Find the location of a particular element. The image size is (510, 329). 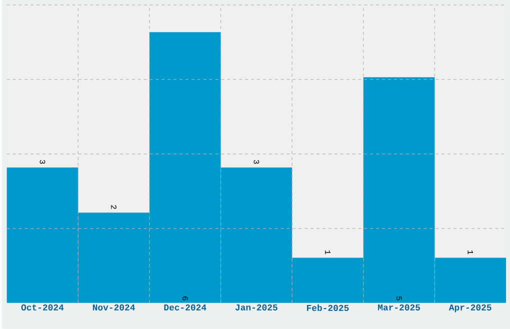

x-tick-label: Jan-2025 is located at coordinates (256, 307).